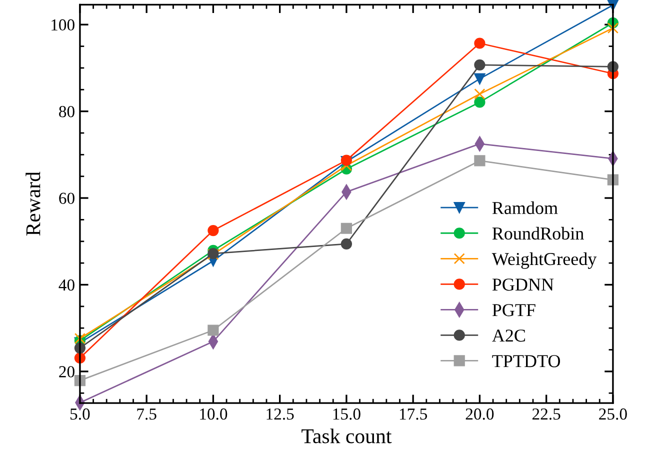  I want to click on y-tick-label: 100, so click(63, 25).